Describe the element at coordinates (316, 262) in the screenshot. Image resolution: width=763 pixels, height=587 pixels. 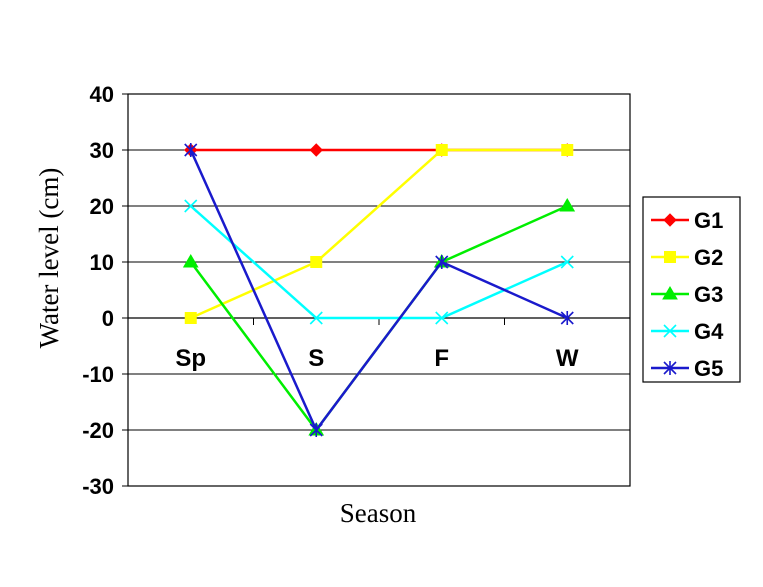
I see `point-G2-S` at that location.